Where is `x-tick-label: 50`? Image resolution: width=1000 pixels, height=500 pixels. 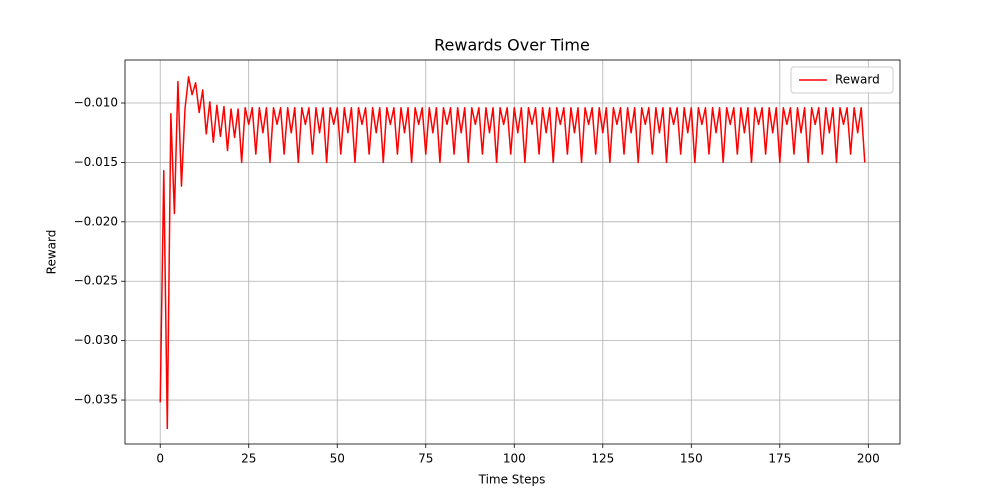
x-tick-label: 50 is located at coordinates (337, 459).